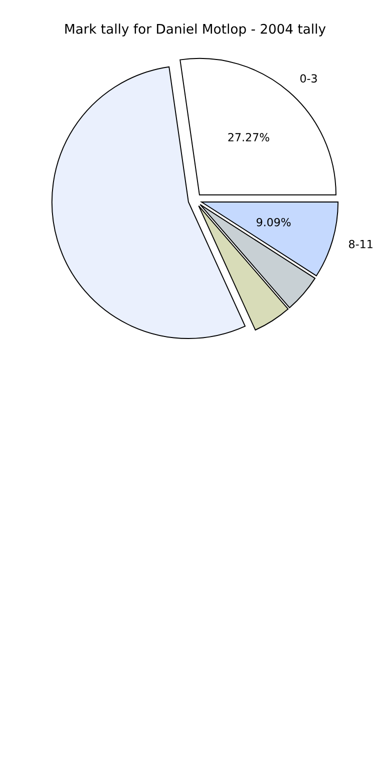 This screenshot has height=780, width=390. What do you see at coordinates (249, 137) in the screenshot?
I see `data-label: 27.27%` at bounding box center [249, 137].